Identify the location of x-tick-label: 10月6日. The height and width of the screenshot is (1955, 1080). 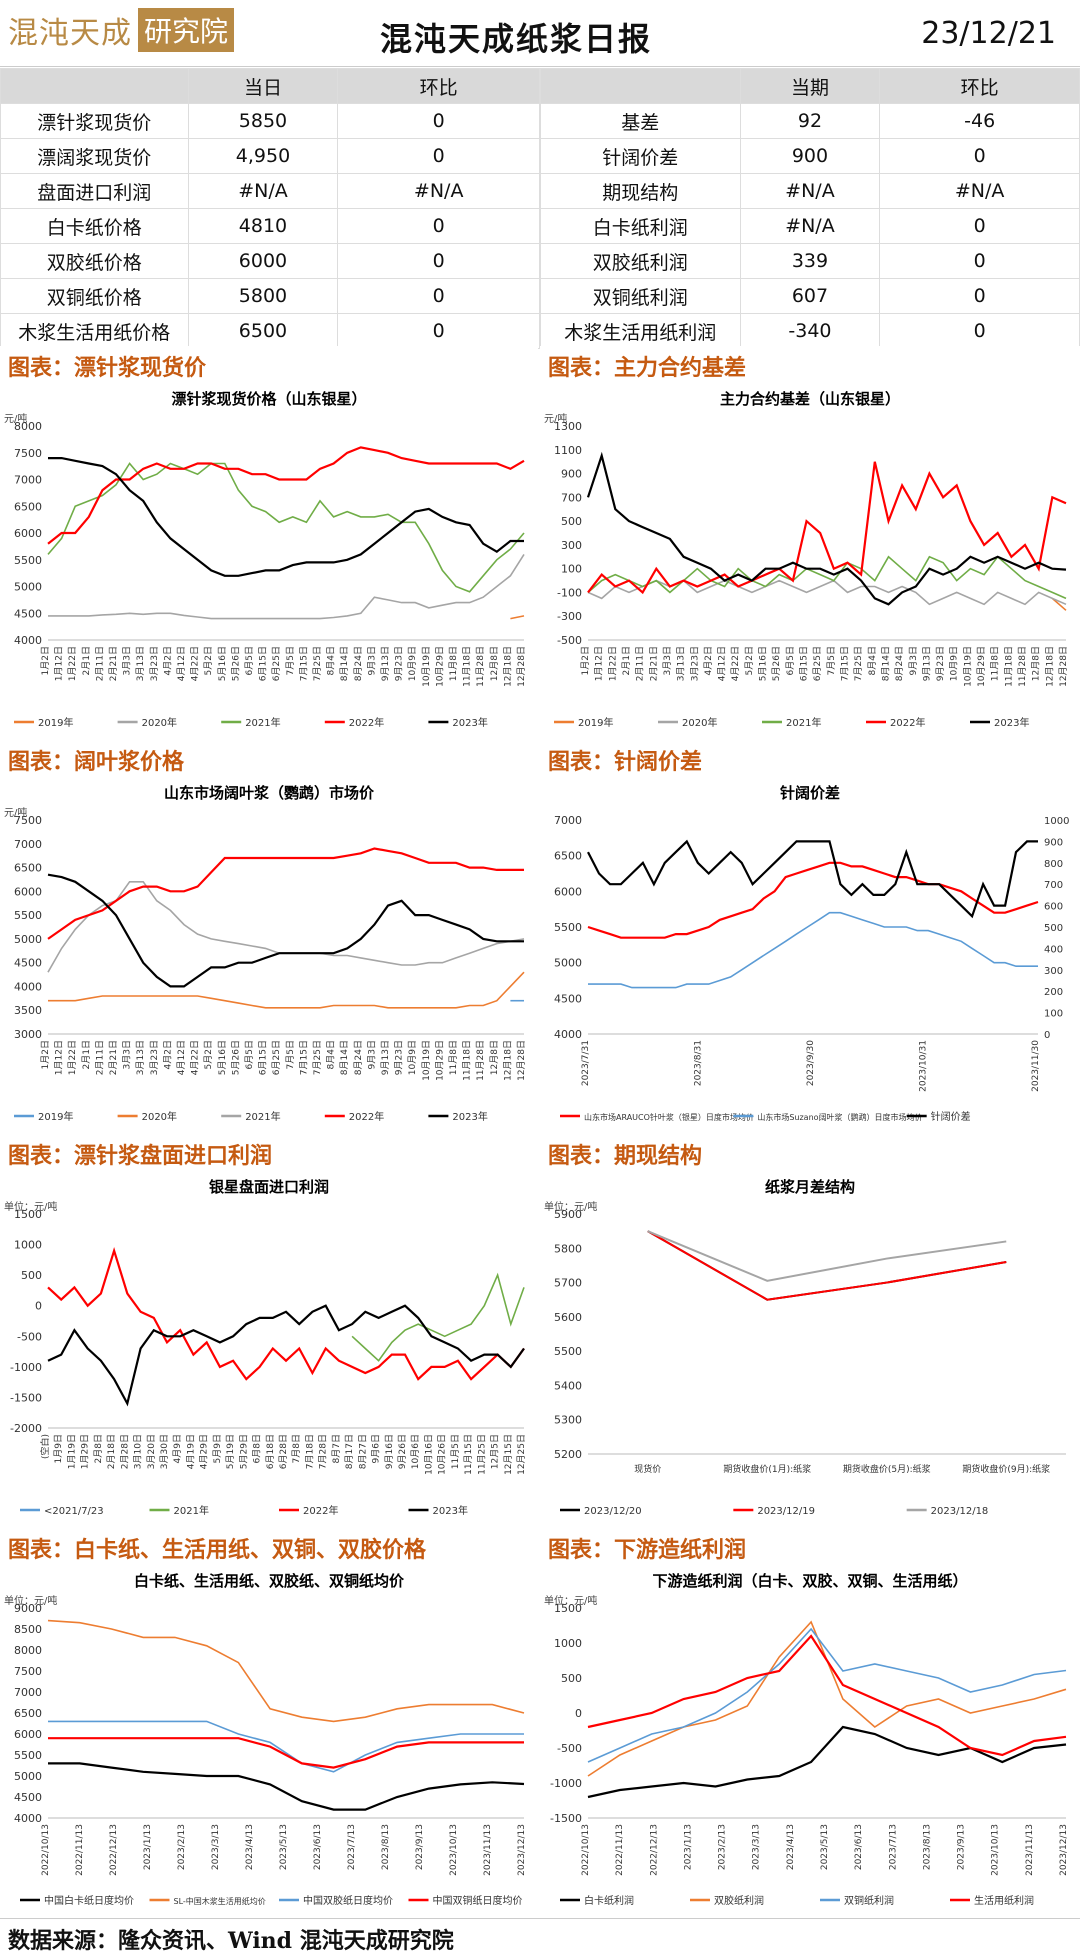
(415, 1451).